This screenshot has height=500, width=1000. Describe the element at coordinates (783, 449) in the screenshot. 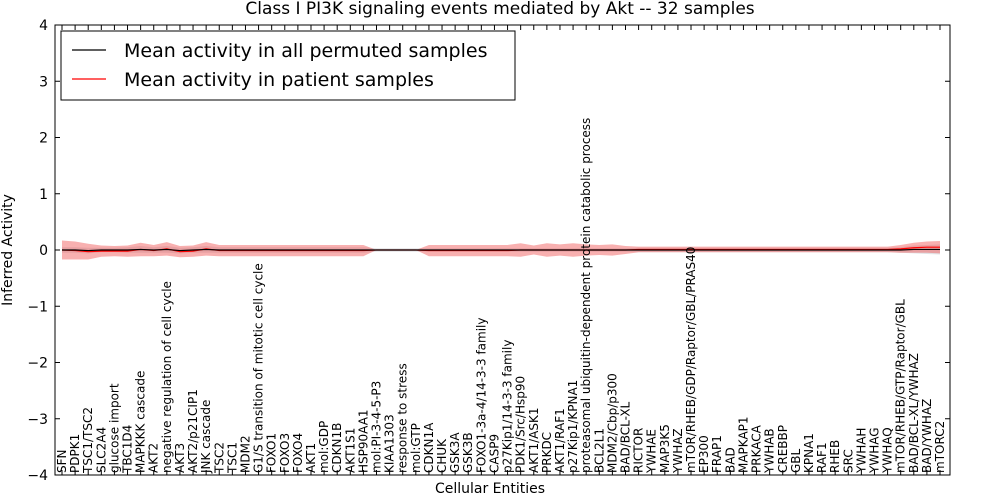

I see `category-label: CREBBP` at that location.